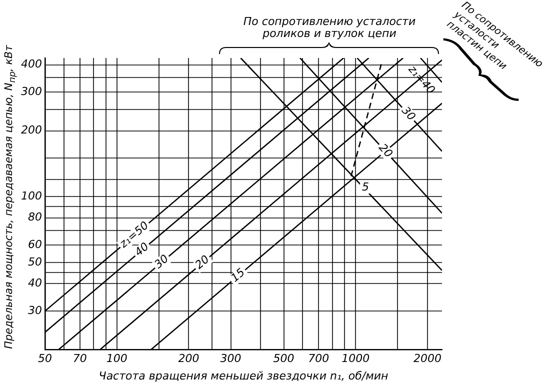  Describe the element at coordinates (238, 275) in the screenshot. I see `text: 15` at that location.